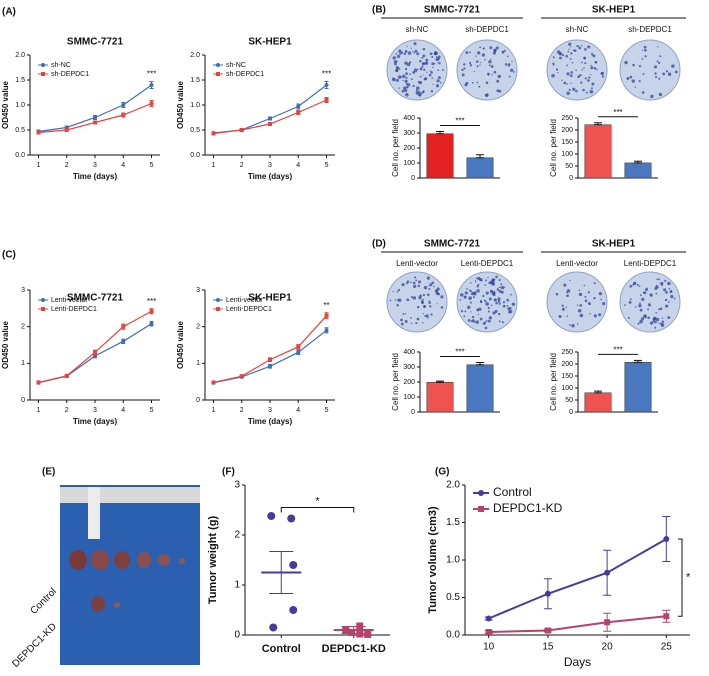 The image size is (709, 676). What do you see at coordinates (249, 309) in the screenshot?
I see `legend-label: Lenti-DEPDC1` at bounding box center [249, 309].